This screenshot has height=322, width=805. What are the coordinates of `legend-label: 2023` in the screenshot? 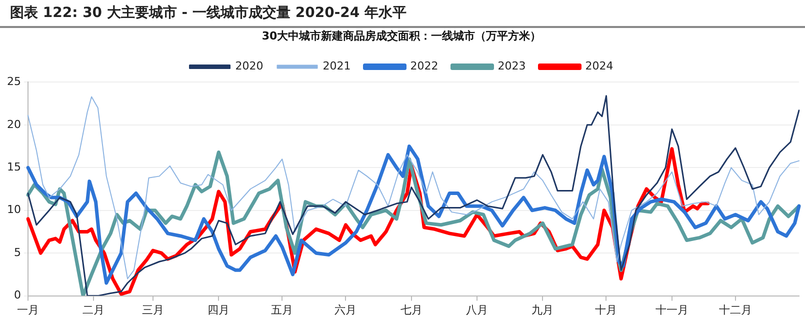 It's located at (512, 66).